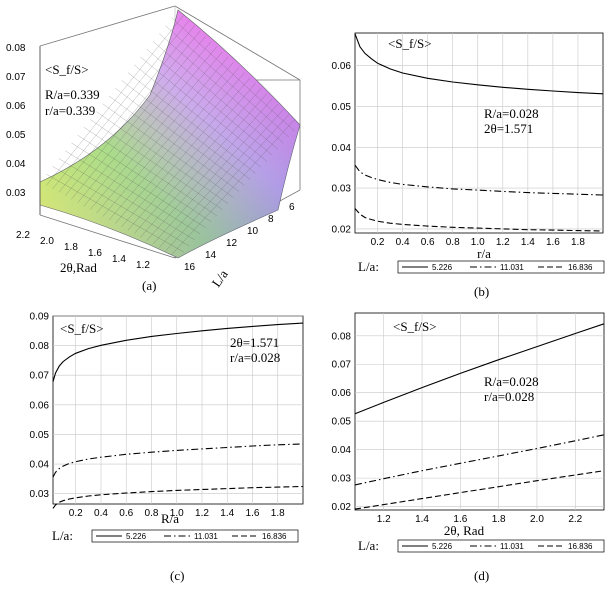 The image size is (609, 590). What do you see at coordinates (239, 237) in the screenshot?
I see `y-tick-labels: 16 14 12 10 8 6` at bounding box center [239, 237].